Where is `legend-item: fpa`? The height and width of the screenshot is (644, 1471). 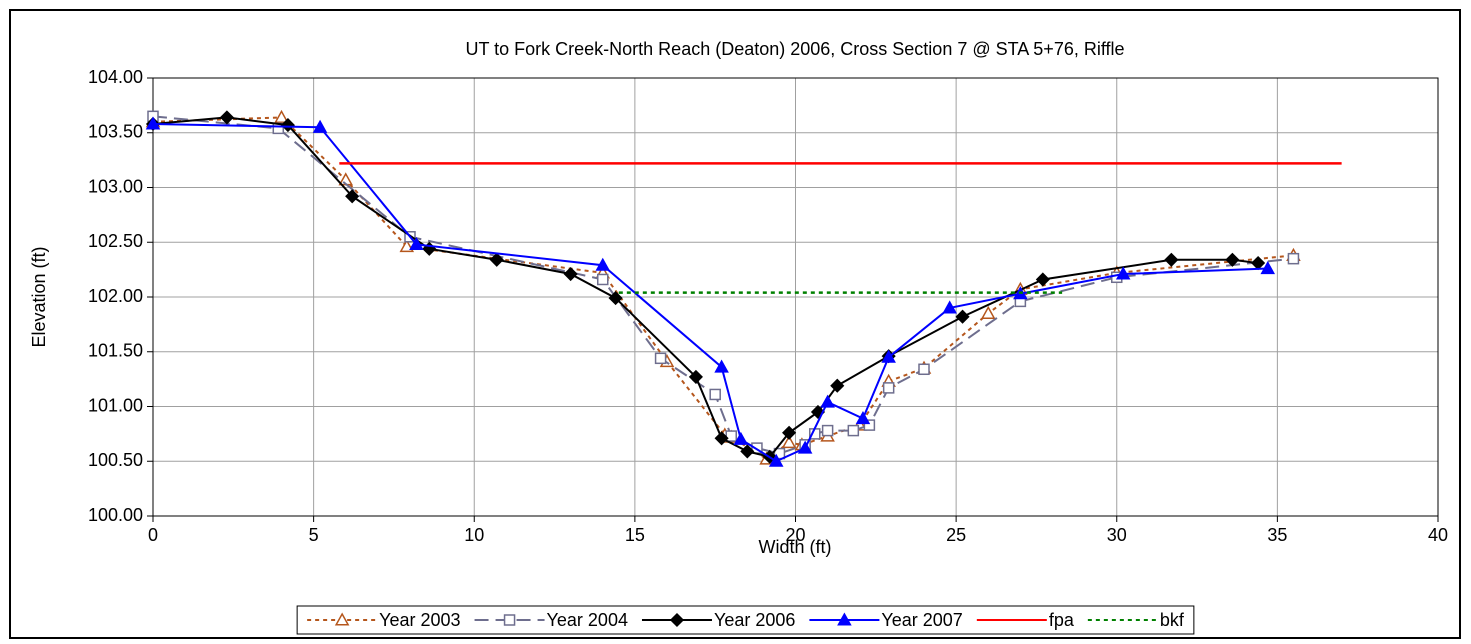 legend-item: fpa is located at coordinates (1025, 620).